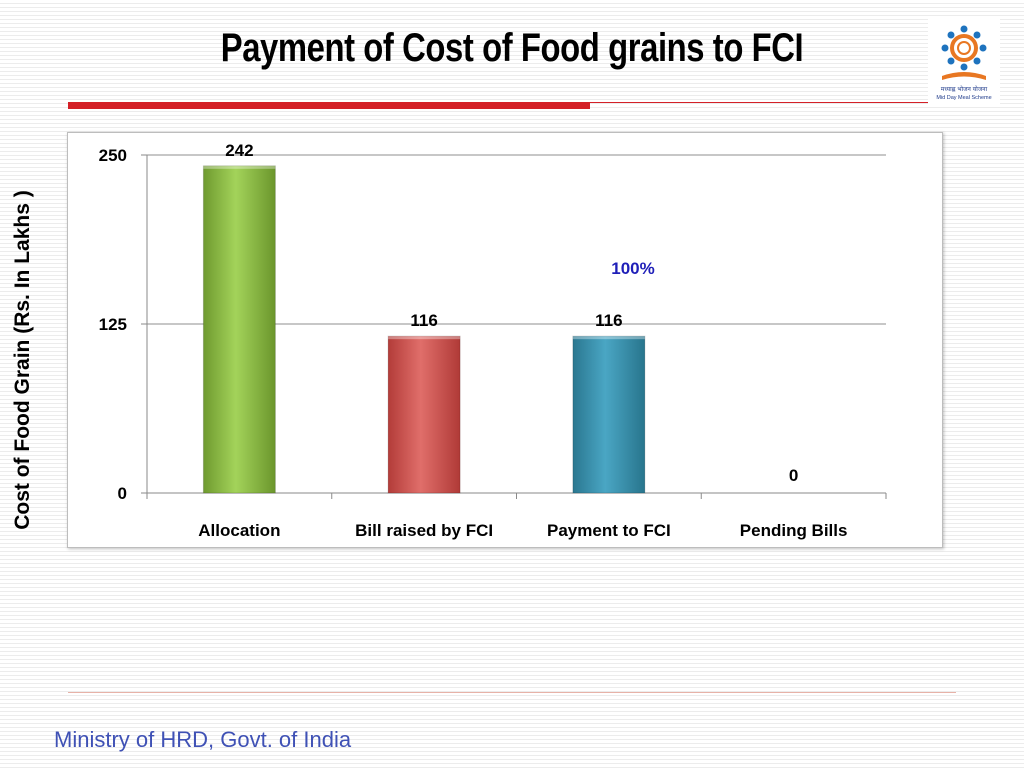  Describe the element at coordinates (760, 102) in the screenshot. I see `title-underline-thin` at that location.